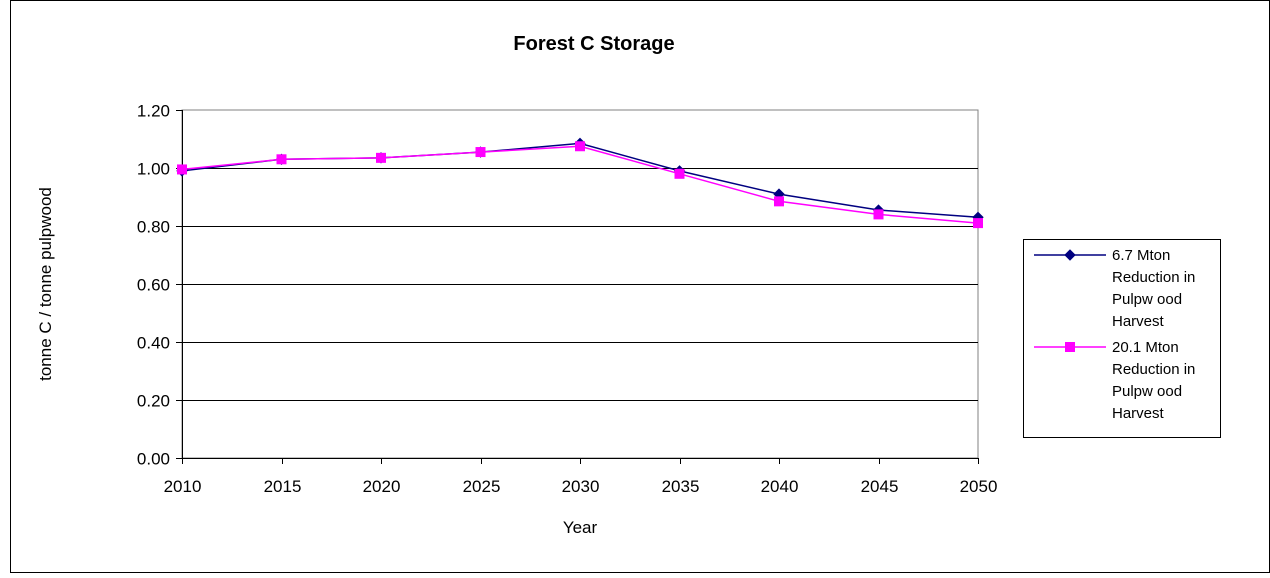  Describe the element at coordinates (183, 486) in the screenshot. I see `x-tick-label: 2010` at that location.